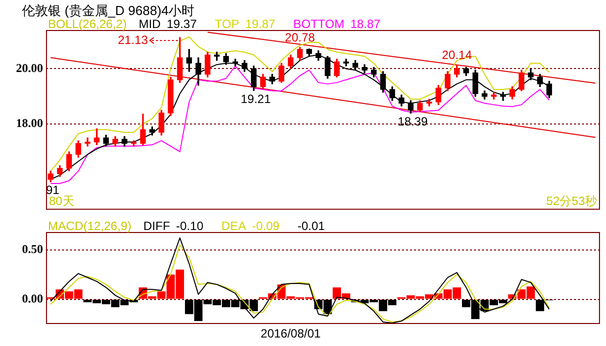 The height and width of the screenshot is (346, 606). Describe the element at coordinates (29, 67) in the screenshot. I see `y-tick-label: 20.00` at that location.